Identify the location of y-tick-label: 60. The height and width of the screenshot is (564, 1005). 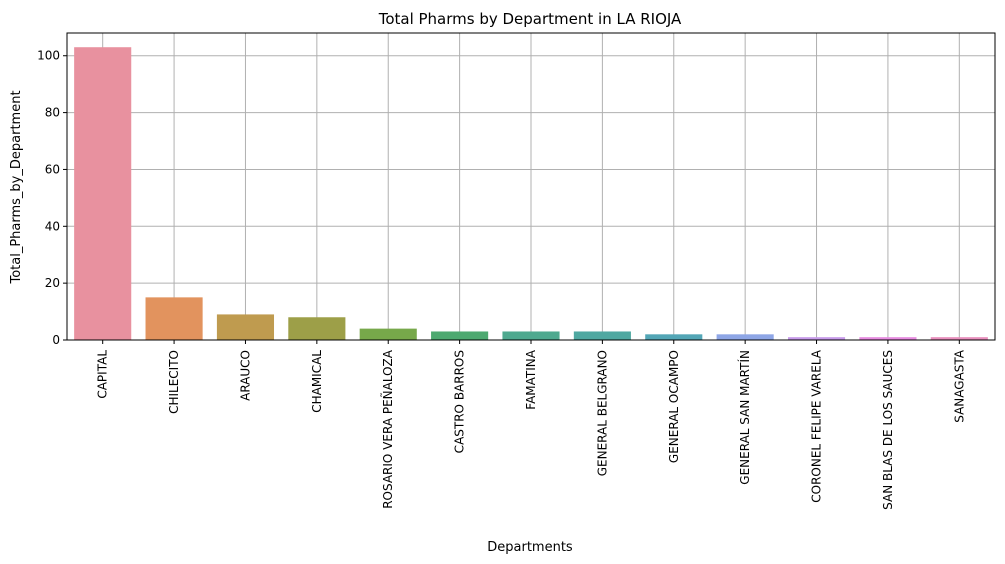
(52, 169).